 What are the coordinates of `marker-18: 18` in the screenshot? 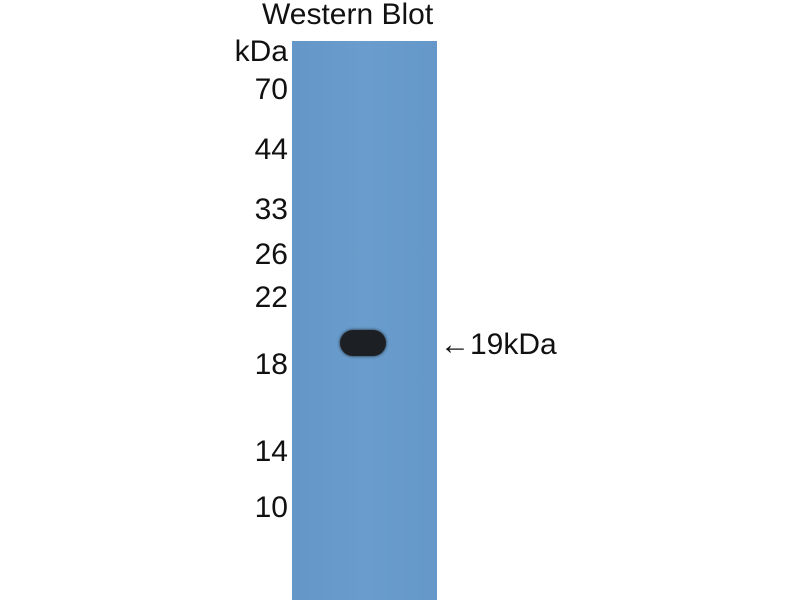 It's located at (271, 364).